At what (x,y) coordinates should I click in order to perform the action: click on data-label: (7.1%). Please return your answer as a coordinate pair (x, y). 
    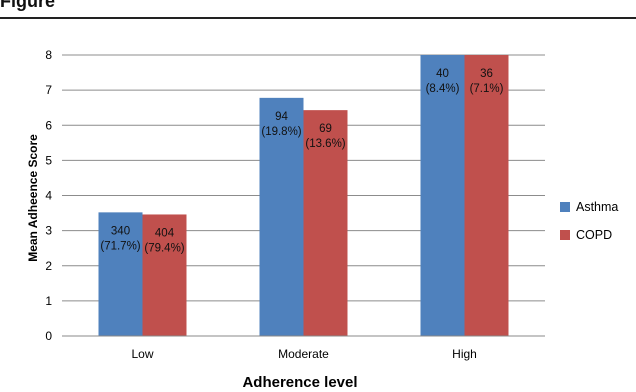
    Looking at the image, I should click on (487, 89).